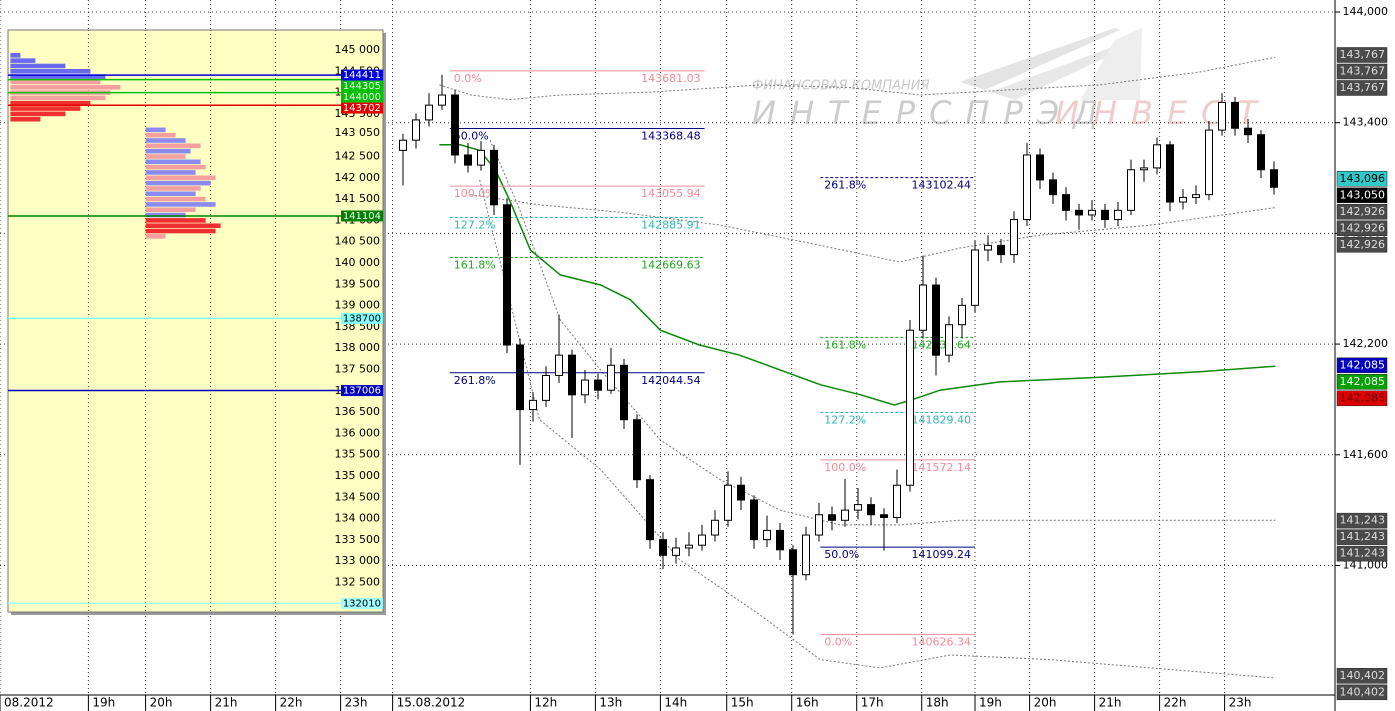 This screenshot has width=1395, height=711. I want to click on y-tick-label: 142 000, so click(358, 177).